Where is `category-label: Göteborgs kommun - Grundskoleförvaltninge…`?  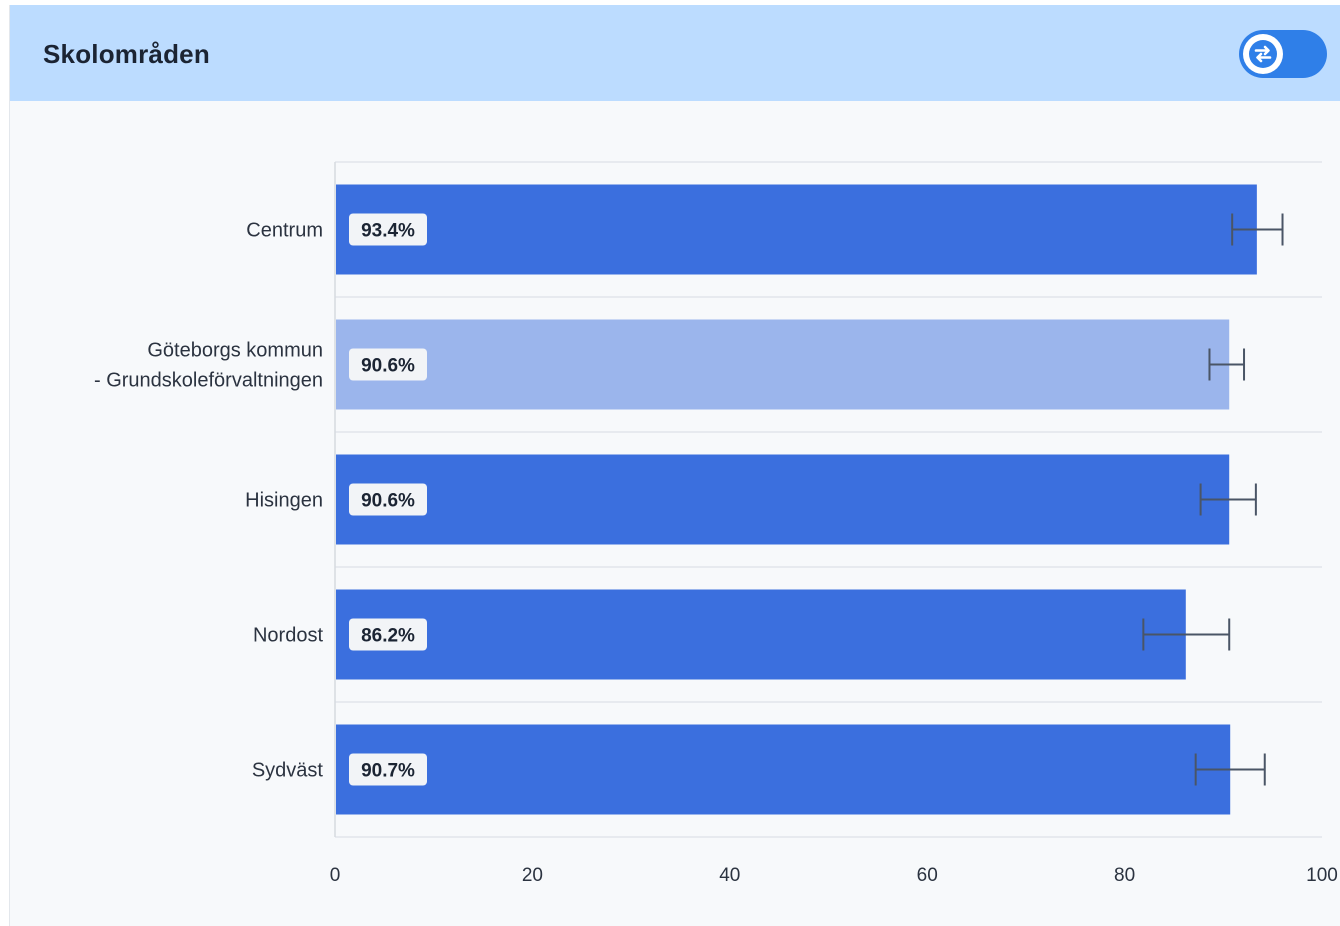 category-label: Göteborgs kommun - Grundskoleförvaltninge… is located at coordinates (208, 366).